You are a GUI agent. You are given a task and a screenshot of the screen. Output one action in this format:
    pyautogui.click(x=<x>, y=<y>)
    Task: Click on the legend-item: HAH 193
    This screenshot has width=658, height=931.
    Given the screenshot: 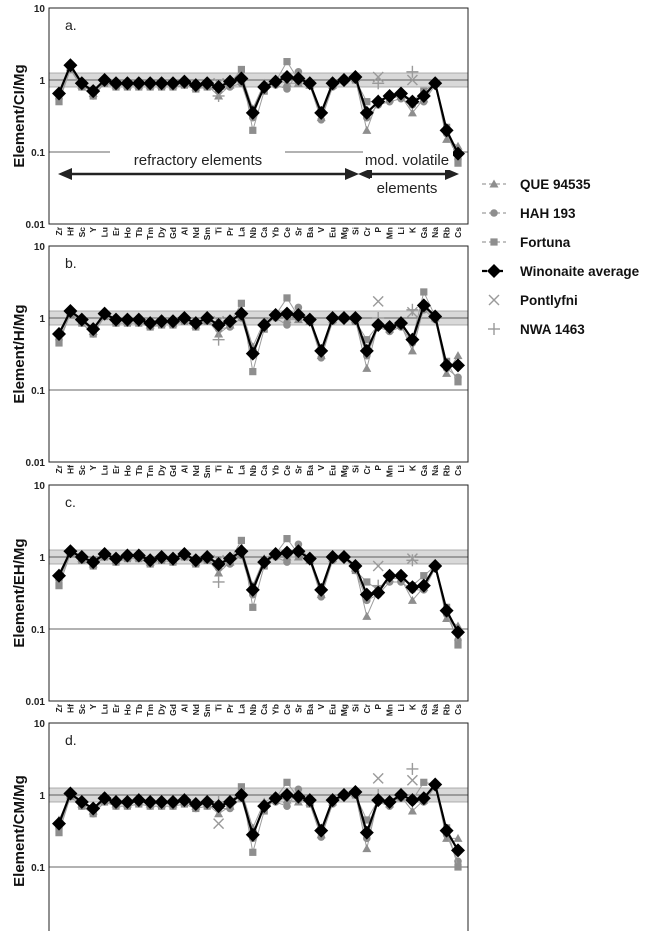 What is the action you would take?
    pyautogui.click(x=529, y=213)
    